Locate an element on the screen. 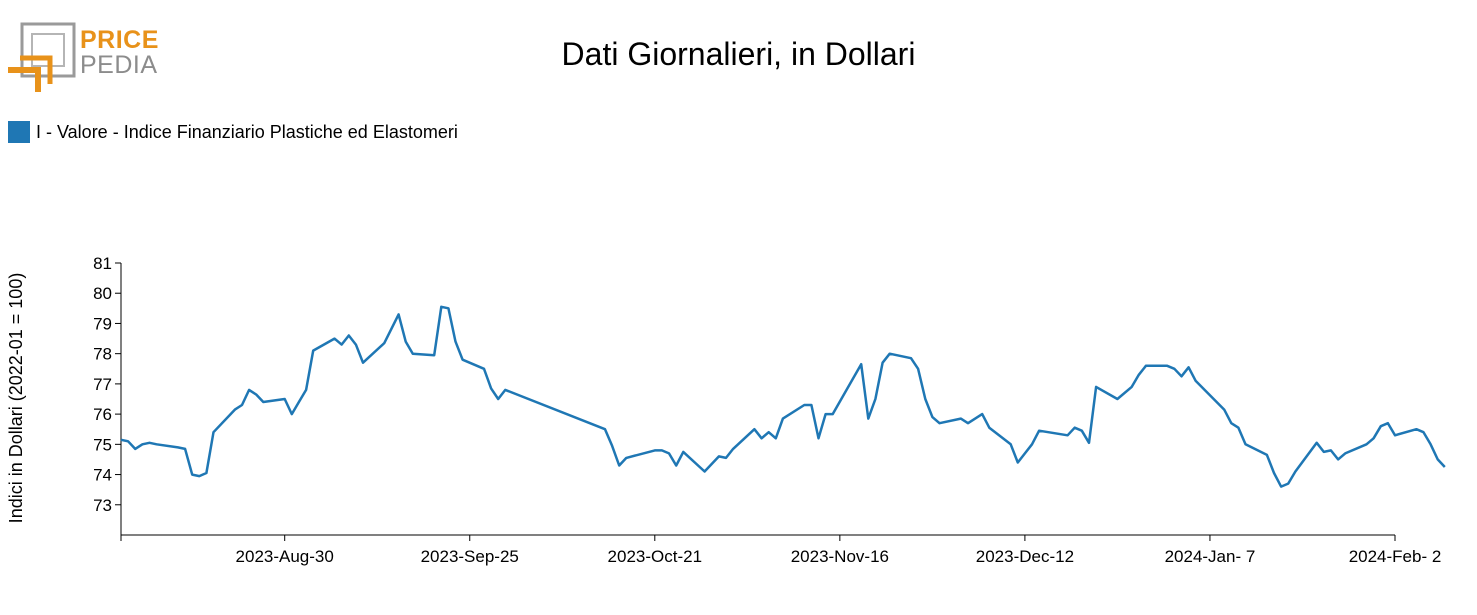 This screenshot has width=1477, height=615. y-axis-title: Indici in Dollari (2022-01 = 100) is located at coordinates (16, 398).